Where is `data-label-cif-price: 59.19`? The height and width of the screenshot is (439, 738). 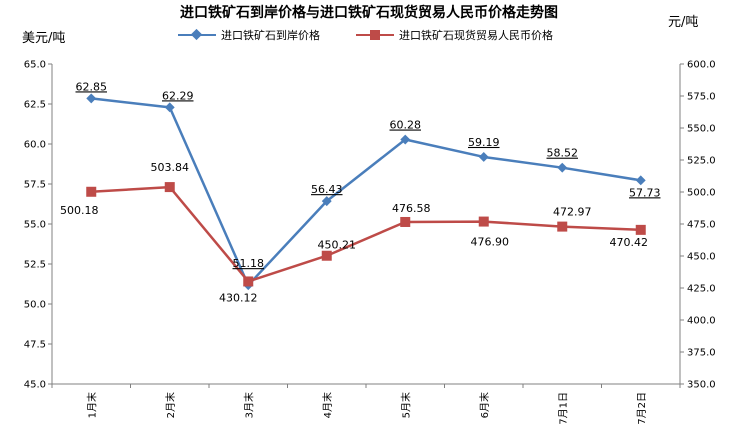 data-label-cif-price: 59.19 is located at coordinates (484, 142).